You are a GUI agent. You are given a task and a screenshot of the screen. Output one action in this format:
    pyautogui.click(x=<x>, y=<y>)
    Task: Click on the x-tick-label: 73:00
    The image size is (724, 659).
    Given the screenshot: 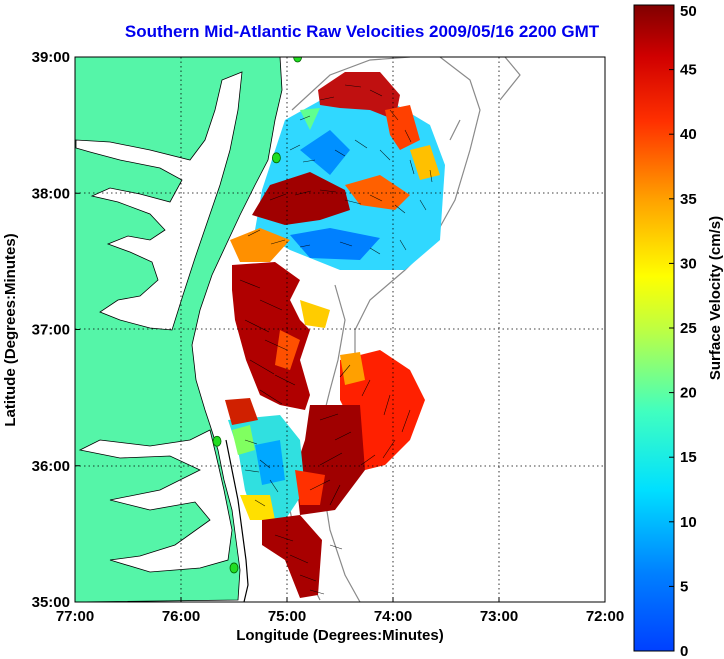 What is the action you would take?
    pyautogui.click(x=499, y=616)
    